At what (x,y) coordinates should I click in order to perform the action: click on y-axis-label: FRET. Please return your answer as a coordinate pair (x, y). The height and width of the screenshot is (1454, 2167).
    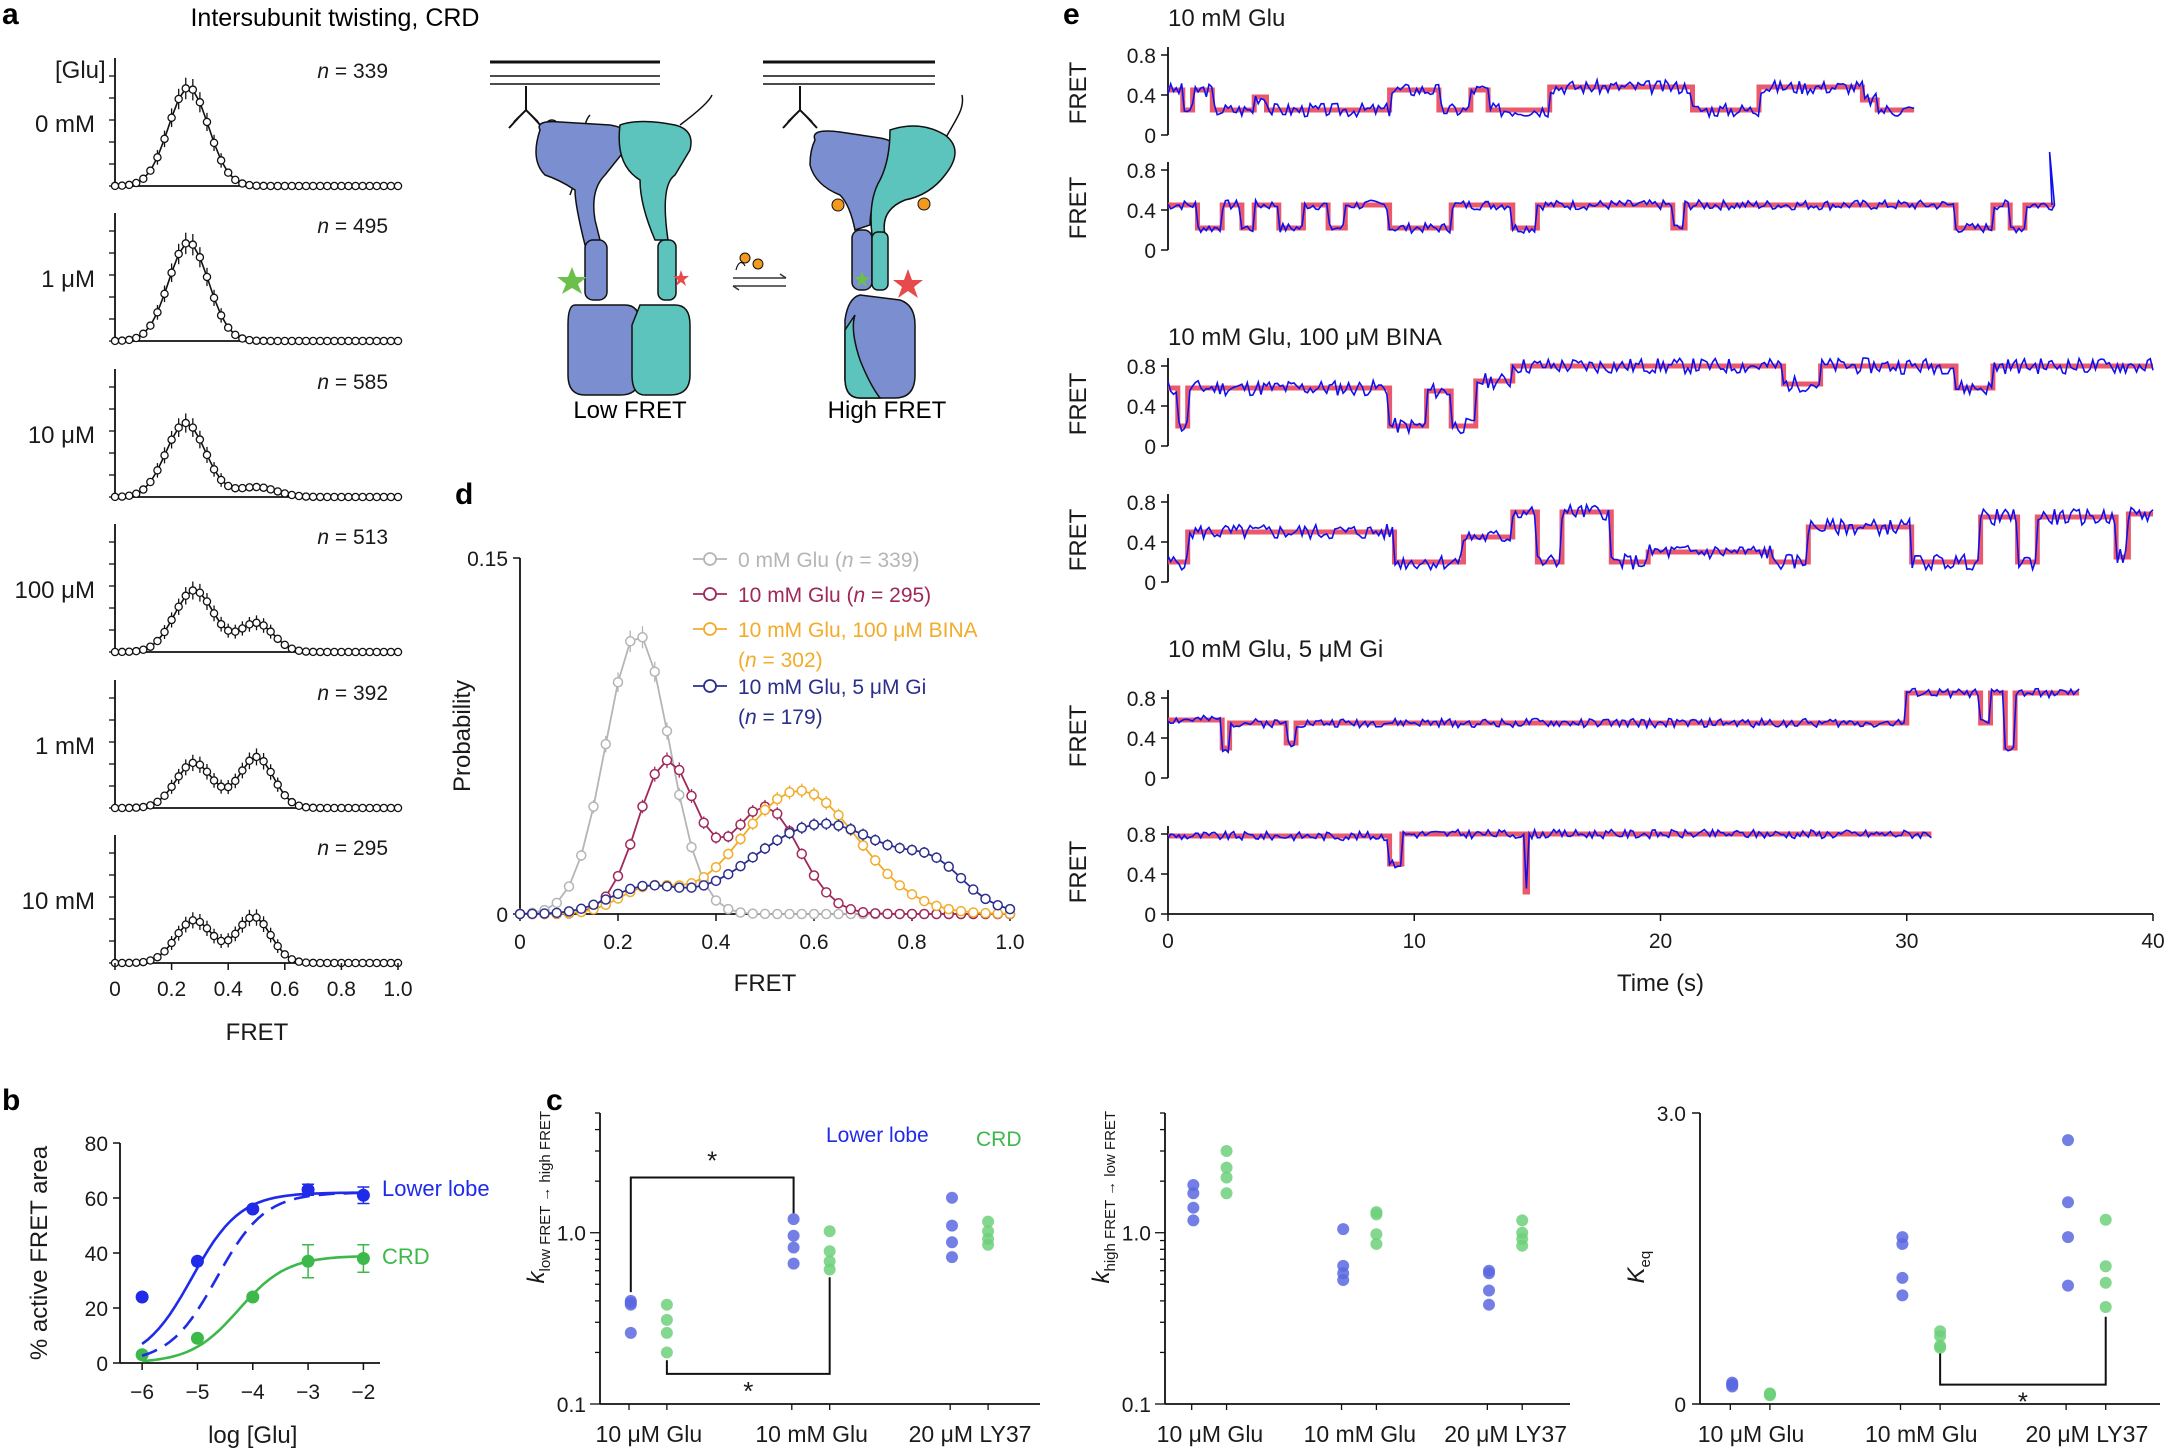
    Looking at the image, I should click on (1078, 92).